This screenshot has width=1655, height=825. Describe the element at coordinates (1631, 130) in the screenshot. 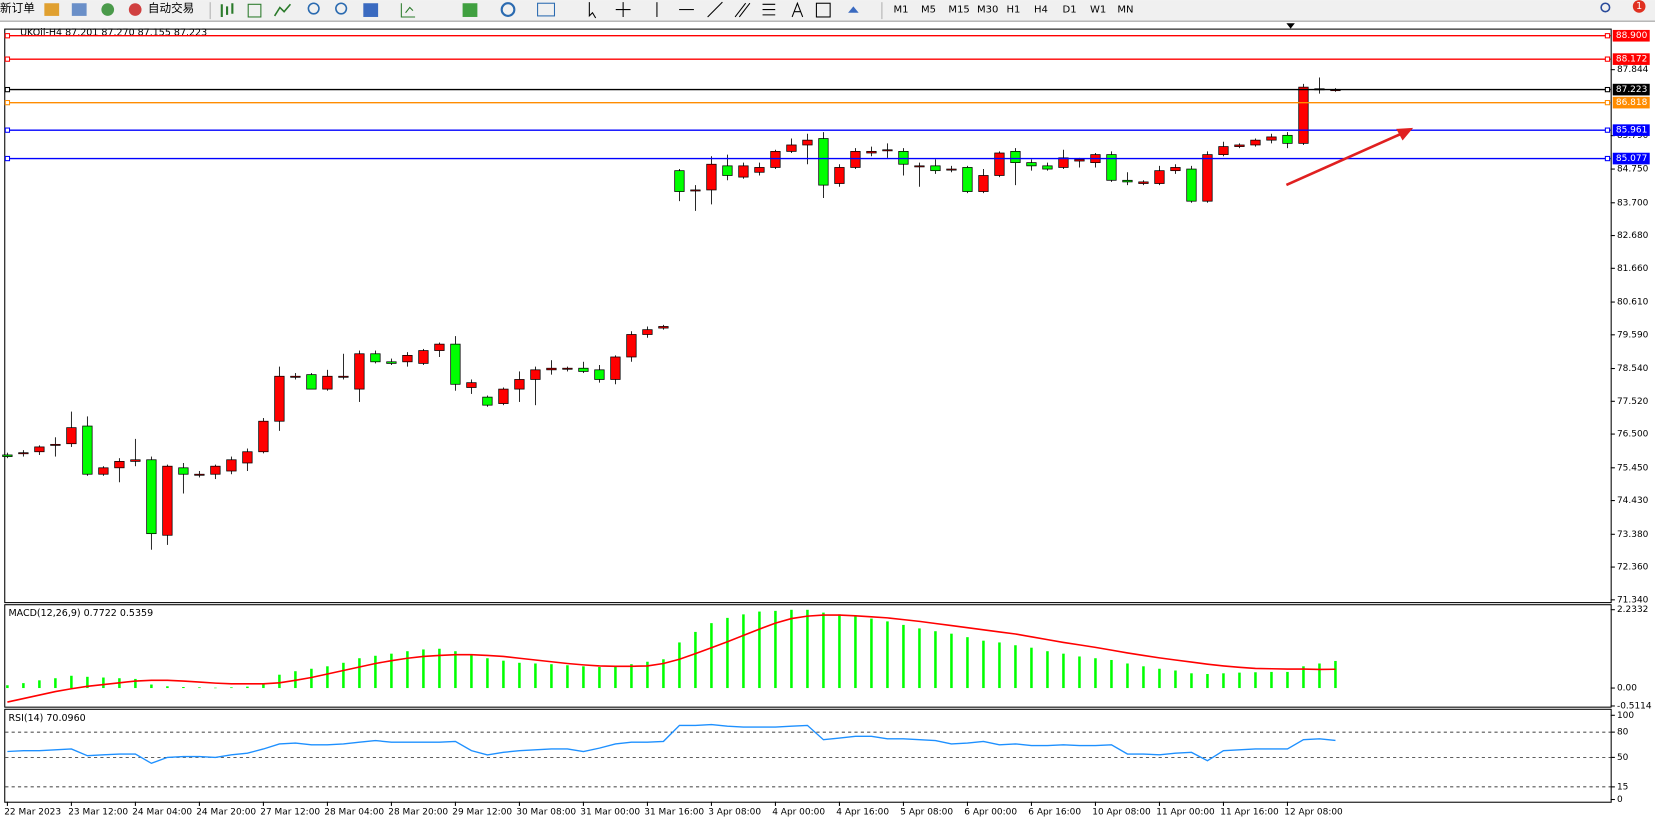

I see `price-label-bg` at that location.